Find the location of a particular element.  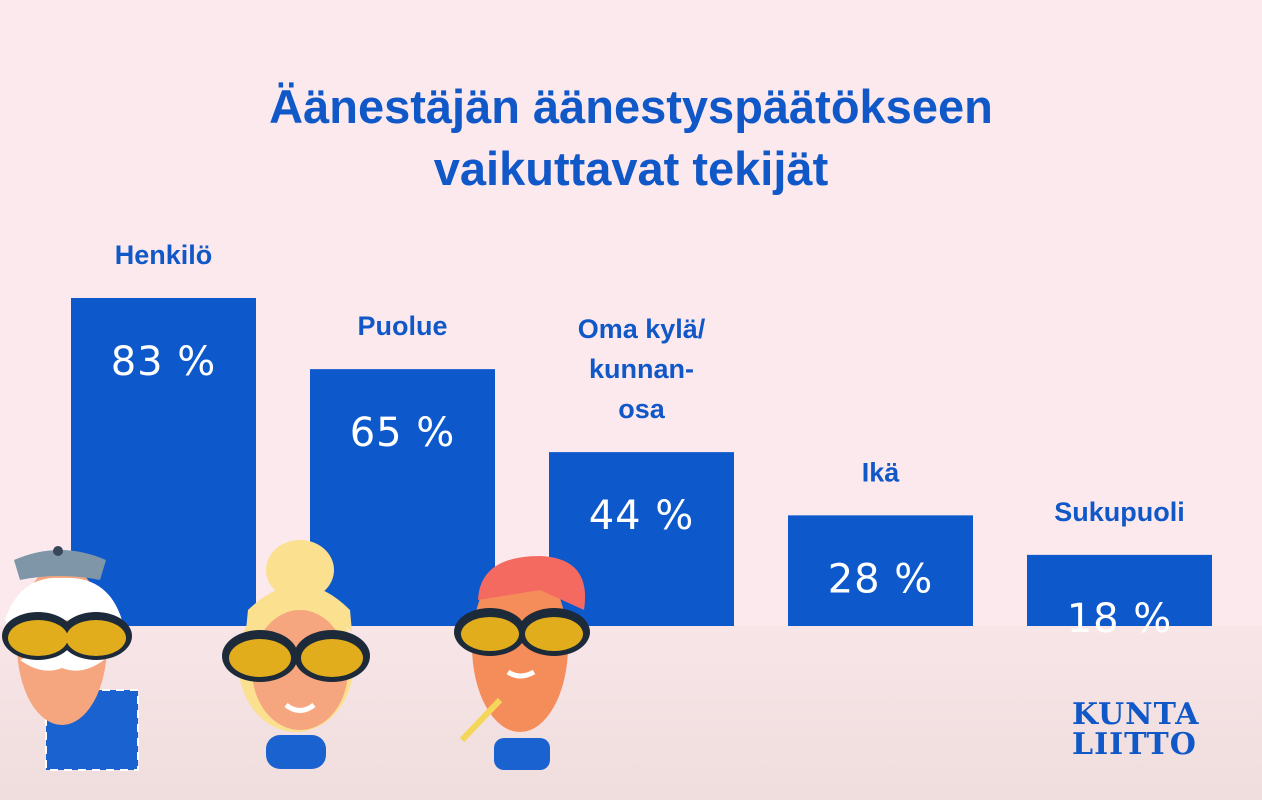

kuntaliitto-logo: KUNTA LIITTO is located at coordinates (1136, 730).